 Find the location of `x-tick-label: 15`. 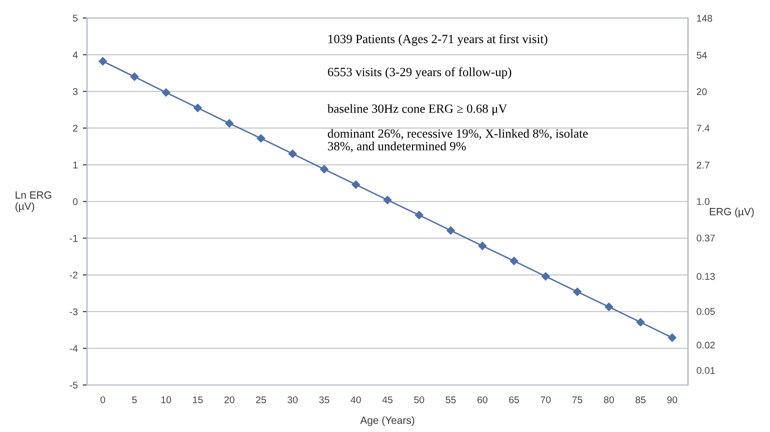

x-tick-label: 15 is located at coordinates (198, 400).